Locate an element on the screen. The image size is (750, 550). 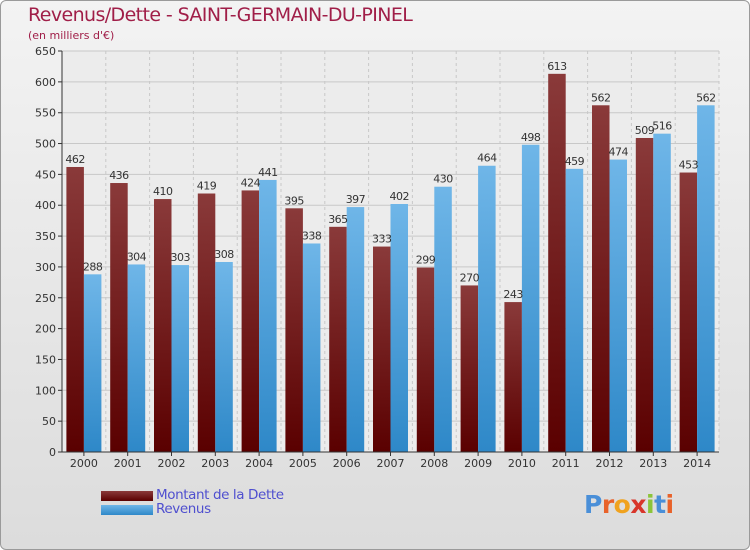
y-tick-label: 400 is located at coordinates (45, 205).